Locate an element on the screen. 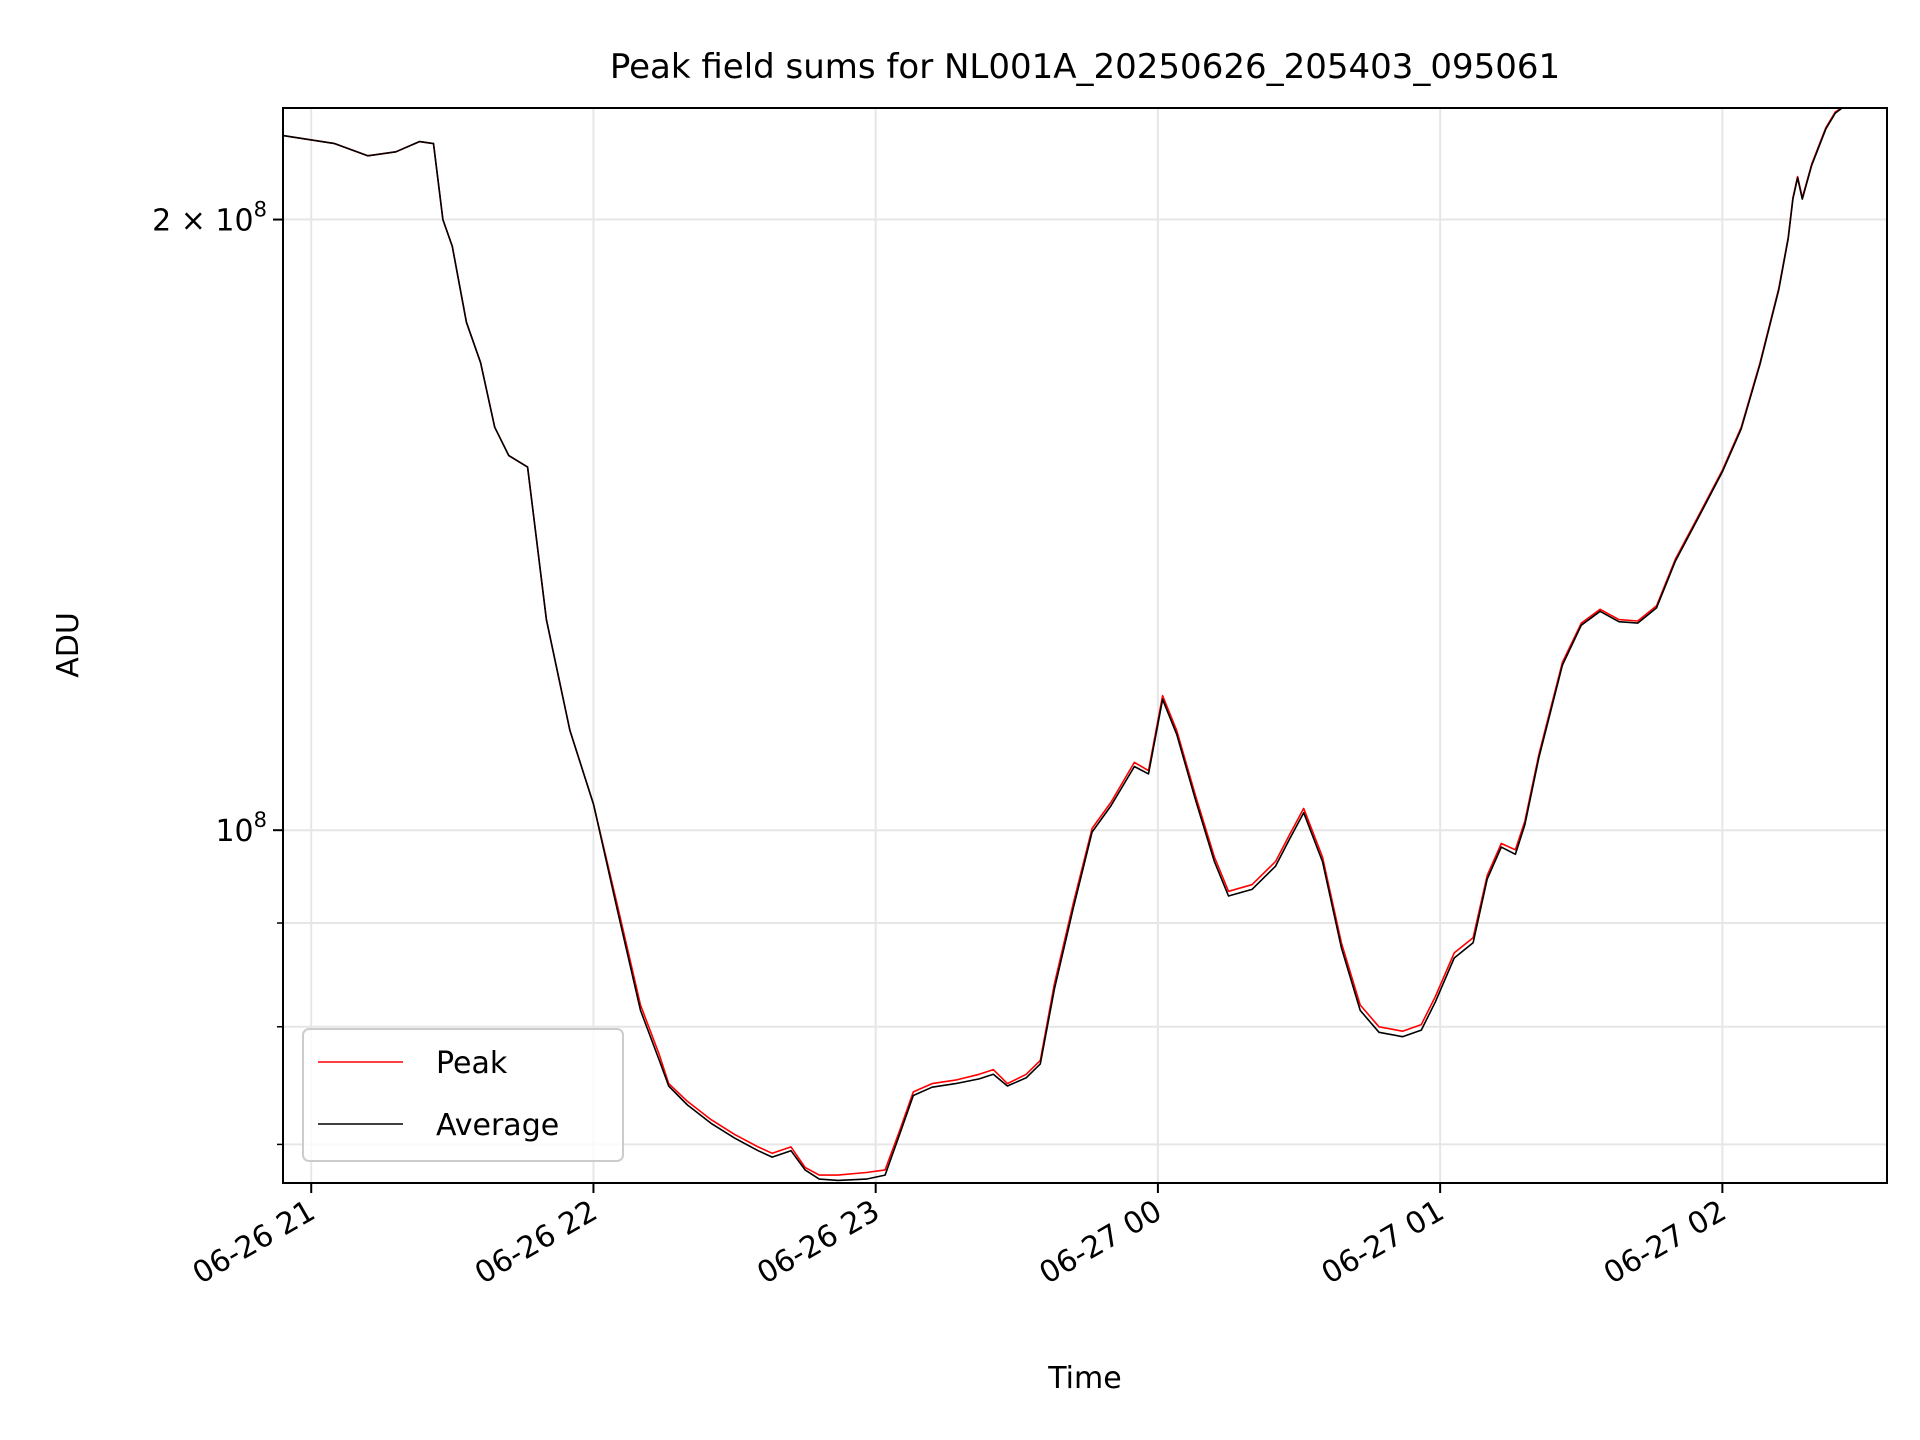 This screenshot has width=1920, height=1440. legend-label-peak: Peak is located at coordinates (472, 1063).